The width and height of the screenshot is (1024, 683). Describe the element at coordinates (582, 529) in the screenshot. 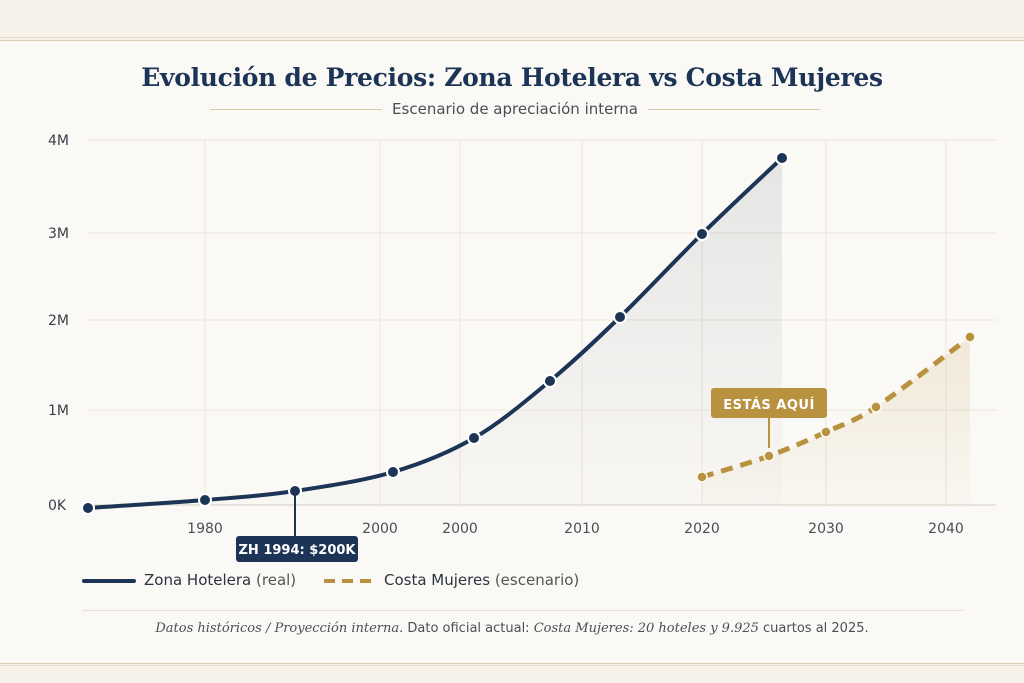

I see `x-tick-label: 2010` at that location.